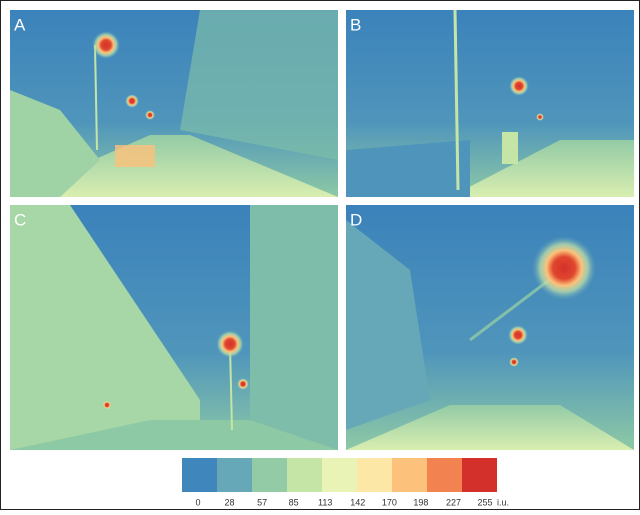  What do you see at coordinates (325, 502) in the screenshot?
I see `colorbar-tick-label: 113` at bounding box center [325, 502].